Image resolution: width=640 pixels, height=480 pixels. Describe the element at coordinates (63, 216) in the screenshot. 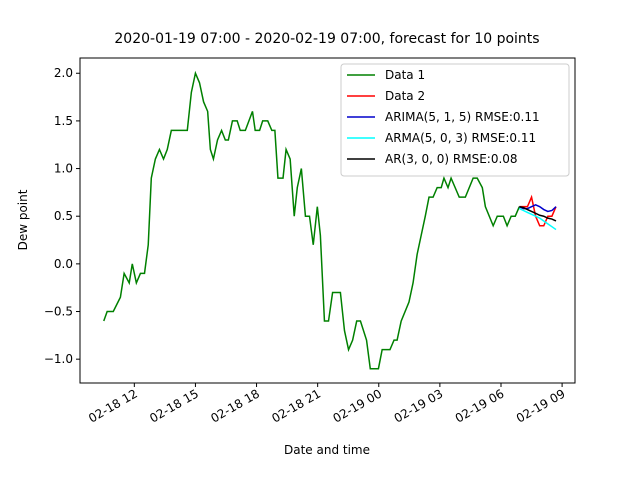

I see `y-tick-label: 0.5` at that location.